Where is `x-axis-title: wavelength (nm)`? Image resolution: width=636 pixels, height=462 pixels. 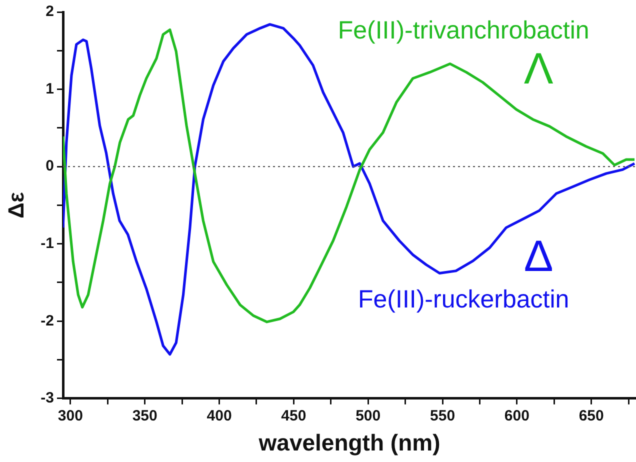
x-axis-title: wavelength (nm) is located at coordinates (349, 443).